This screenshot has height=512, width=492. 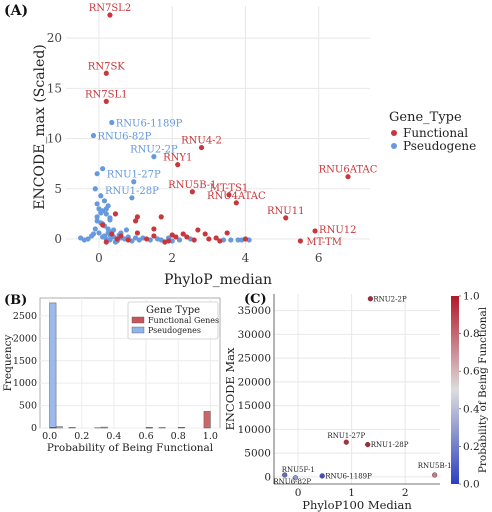 I want to click on point-annotation: RNU6-82P, so click(x=292, y=482).